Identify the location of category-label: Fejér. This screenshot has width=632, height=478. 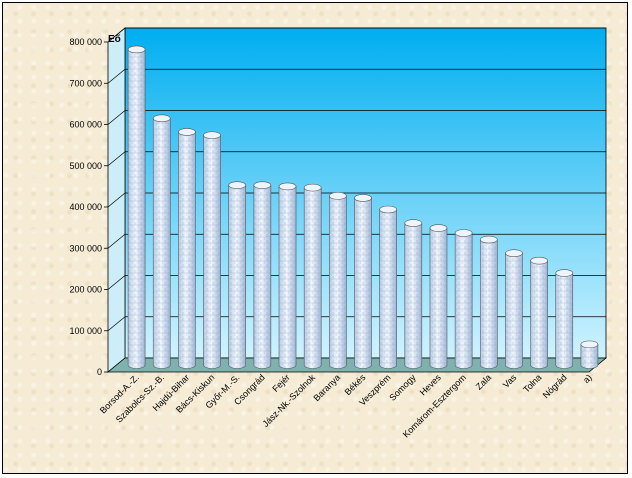
(281, 383).